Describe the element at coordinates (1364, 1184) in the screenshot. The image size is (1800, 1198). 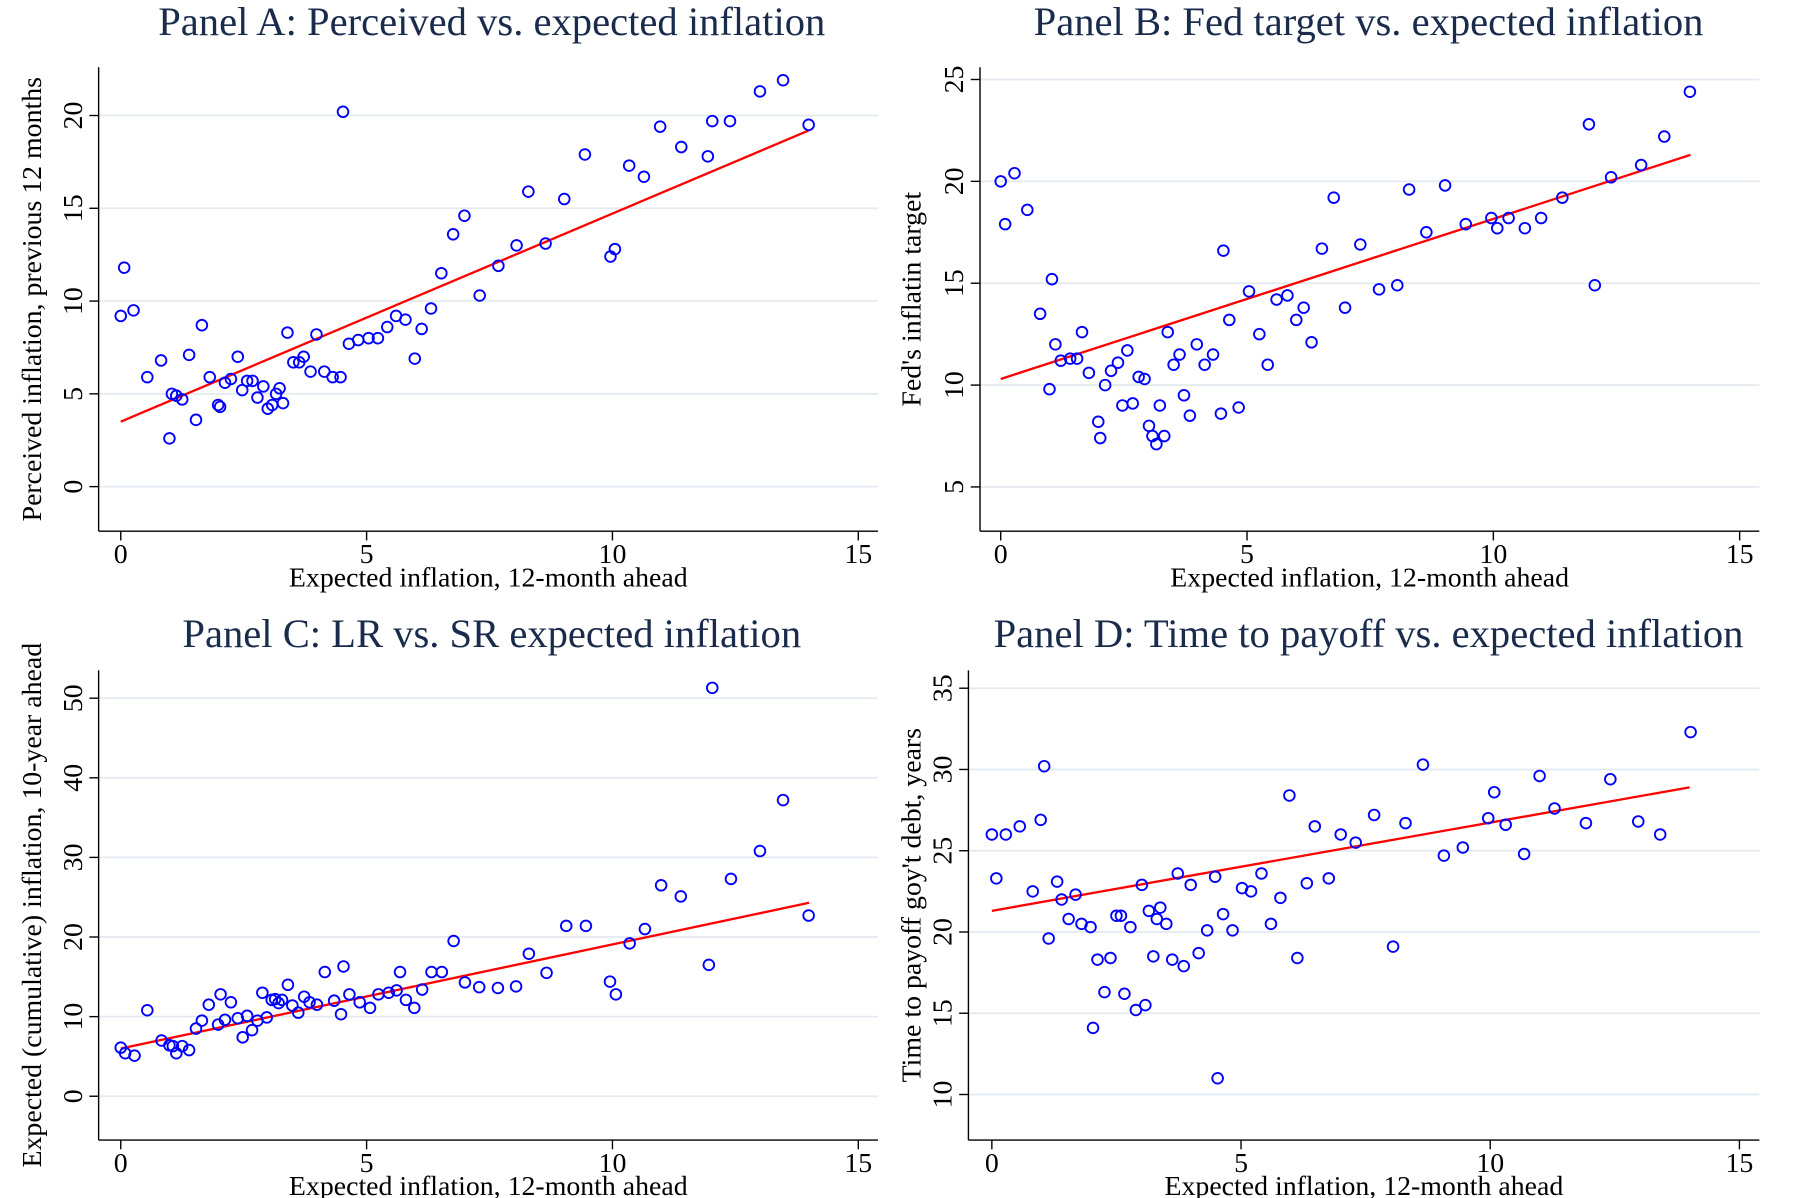
I see `x-axis-label: Expected inflation, 12-month ahead` at that location.